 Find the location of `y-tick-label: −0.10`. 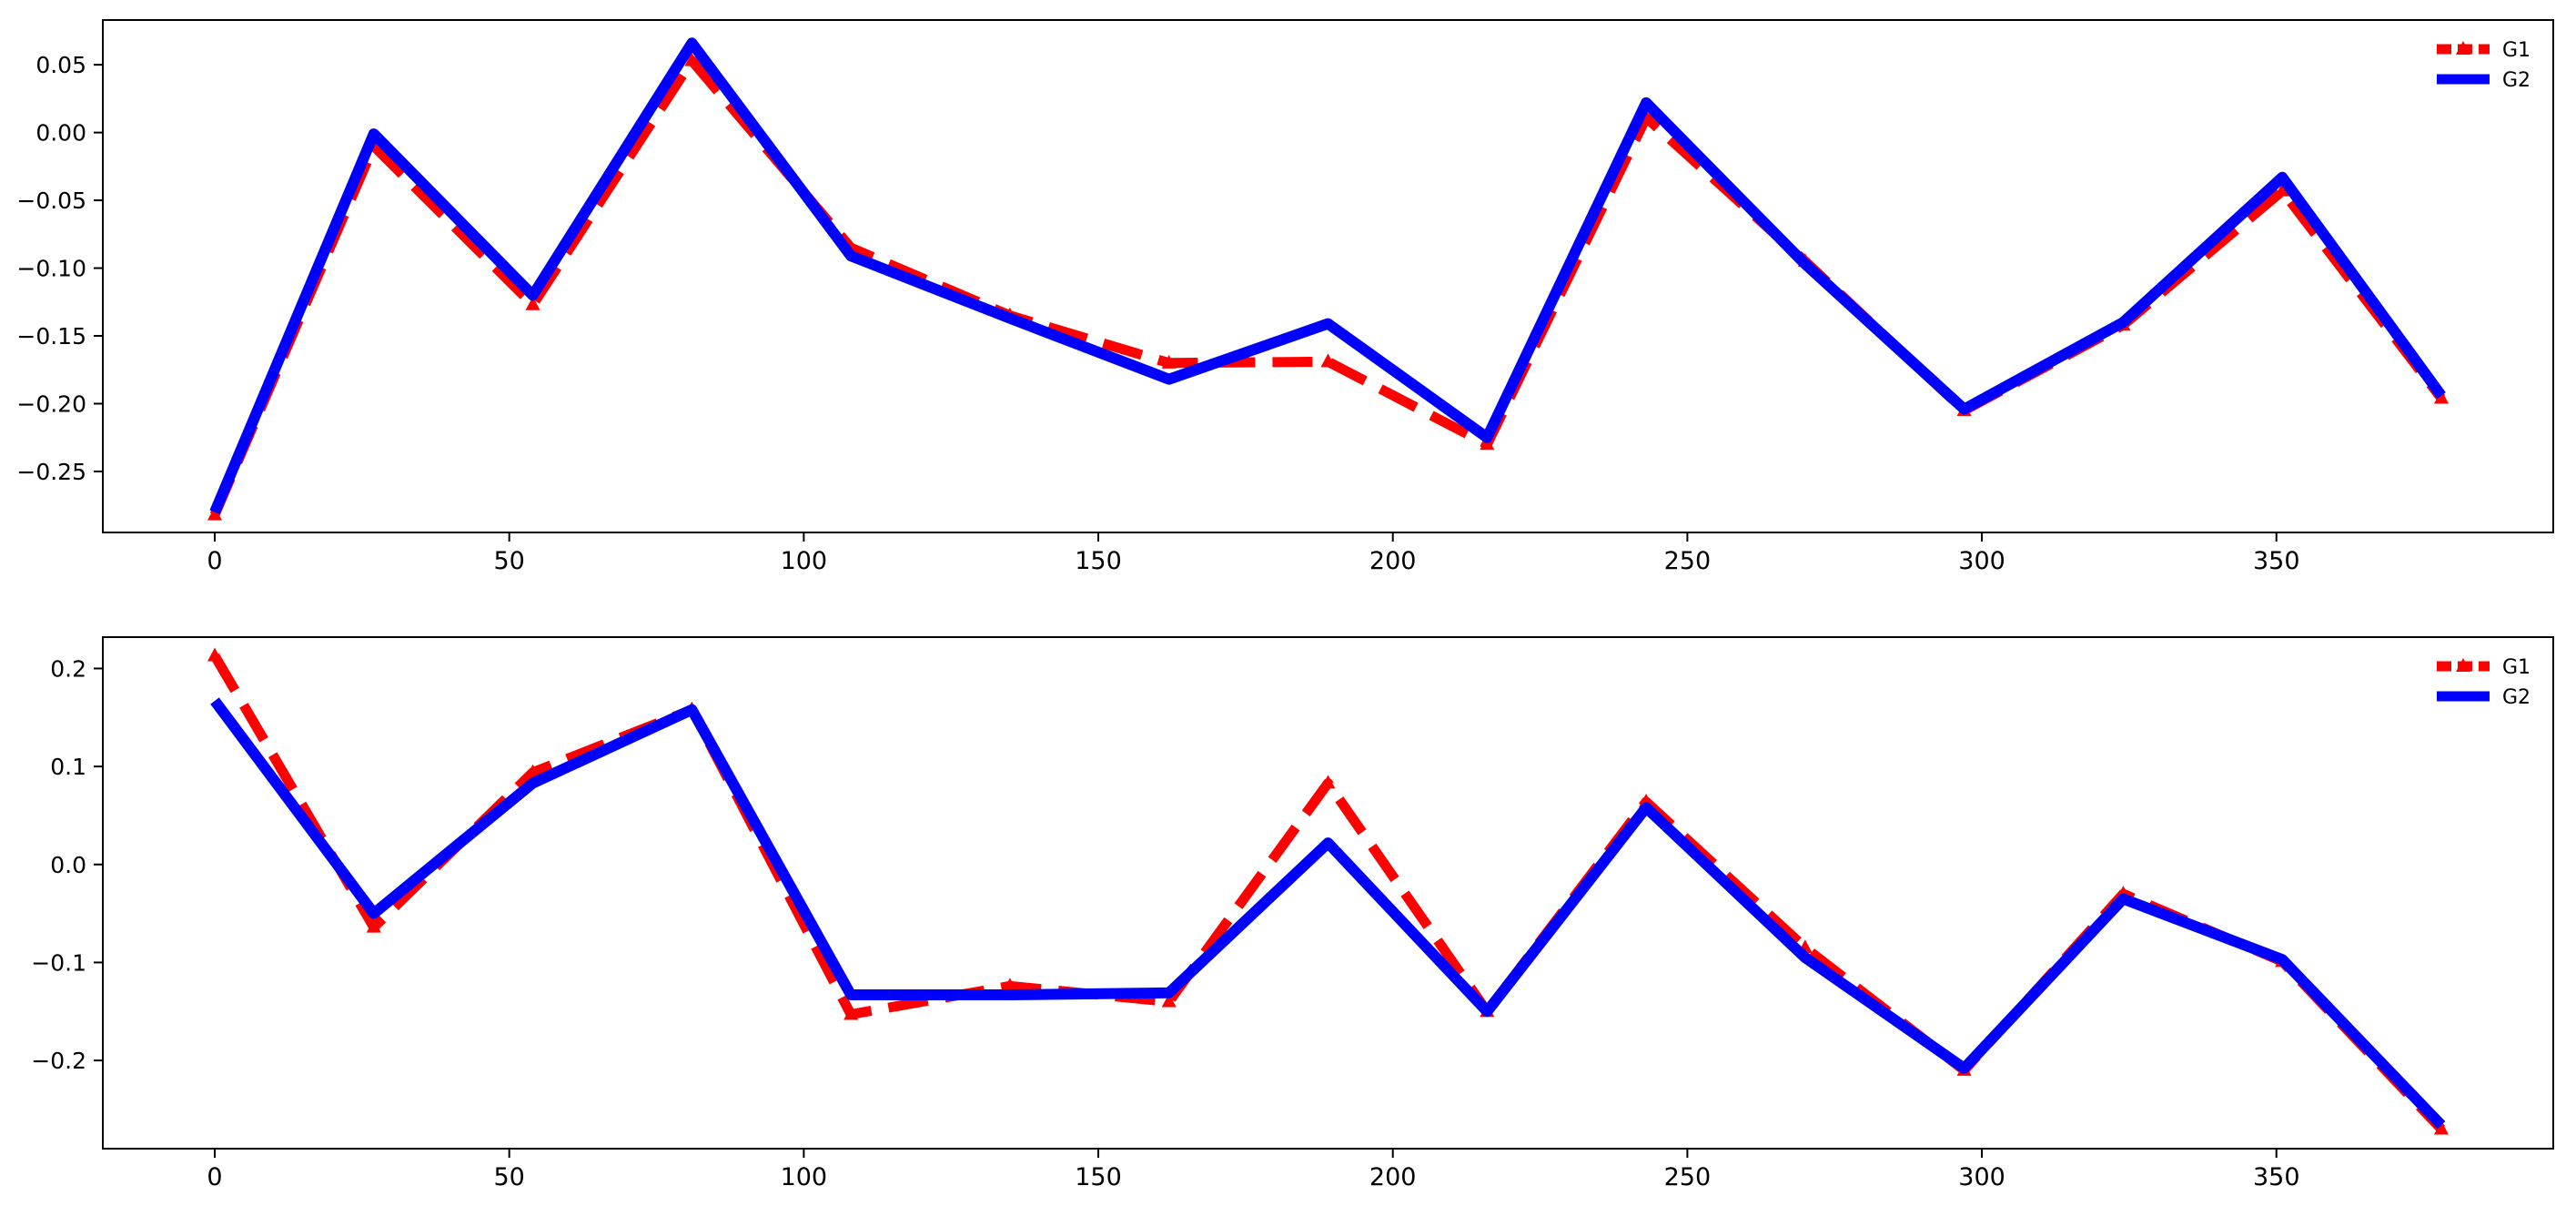

y-tick-label: −0.10 is located at coordinates (51, 269).